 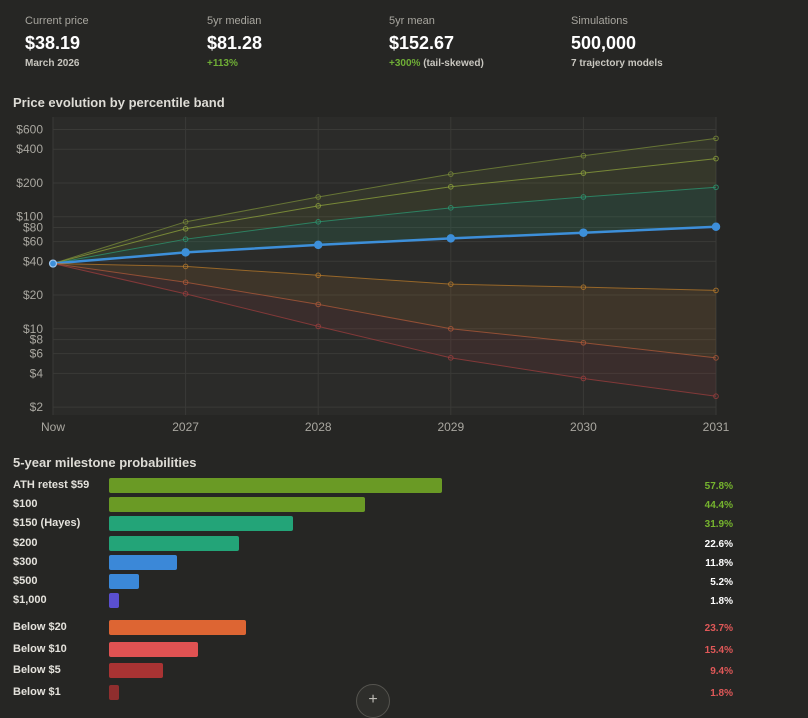 What do you see at coordinates (33, 295) in the screenshot?
I see `y-tick-label: $20` at bounding box center [33, 295].